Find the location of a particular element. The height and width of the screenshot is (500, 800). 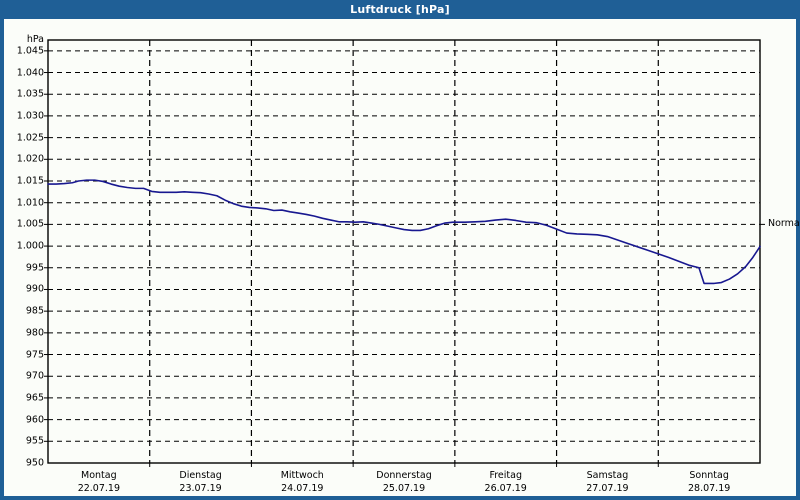

y-axis-tick-label: 1.045 is located at coordinates (30, 51).